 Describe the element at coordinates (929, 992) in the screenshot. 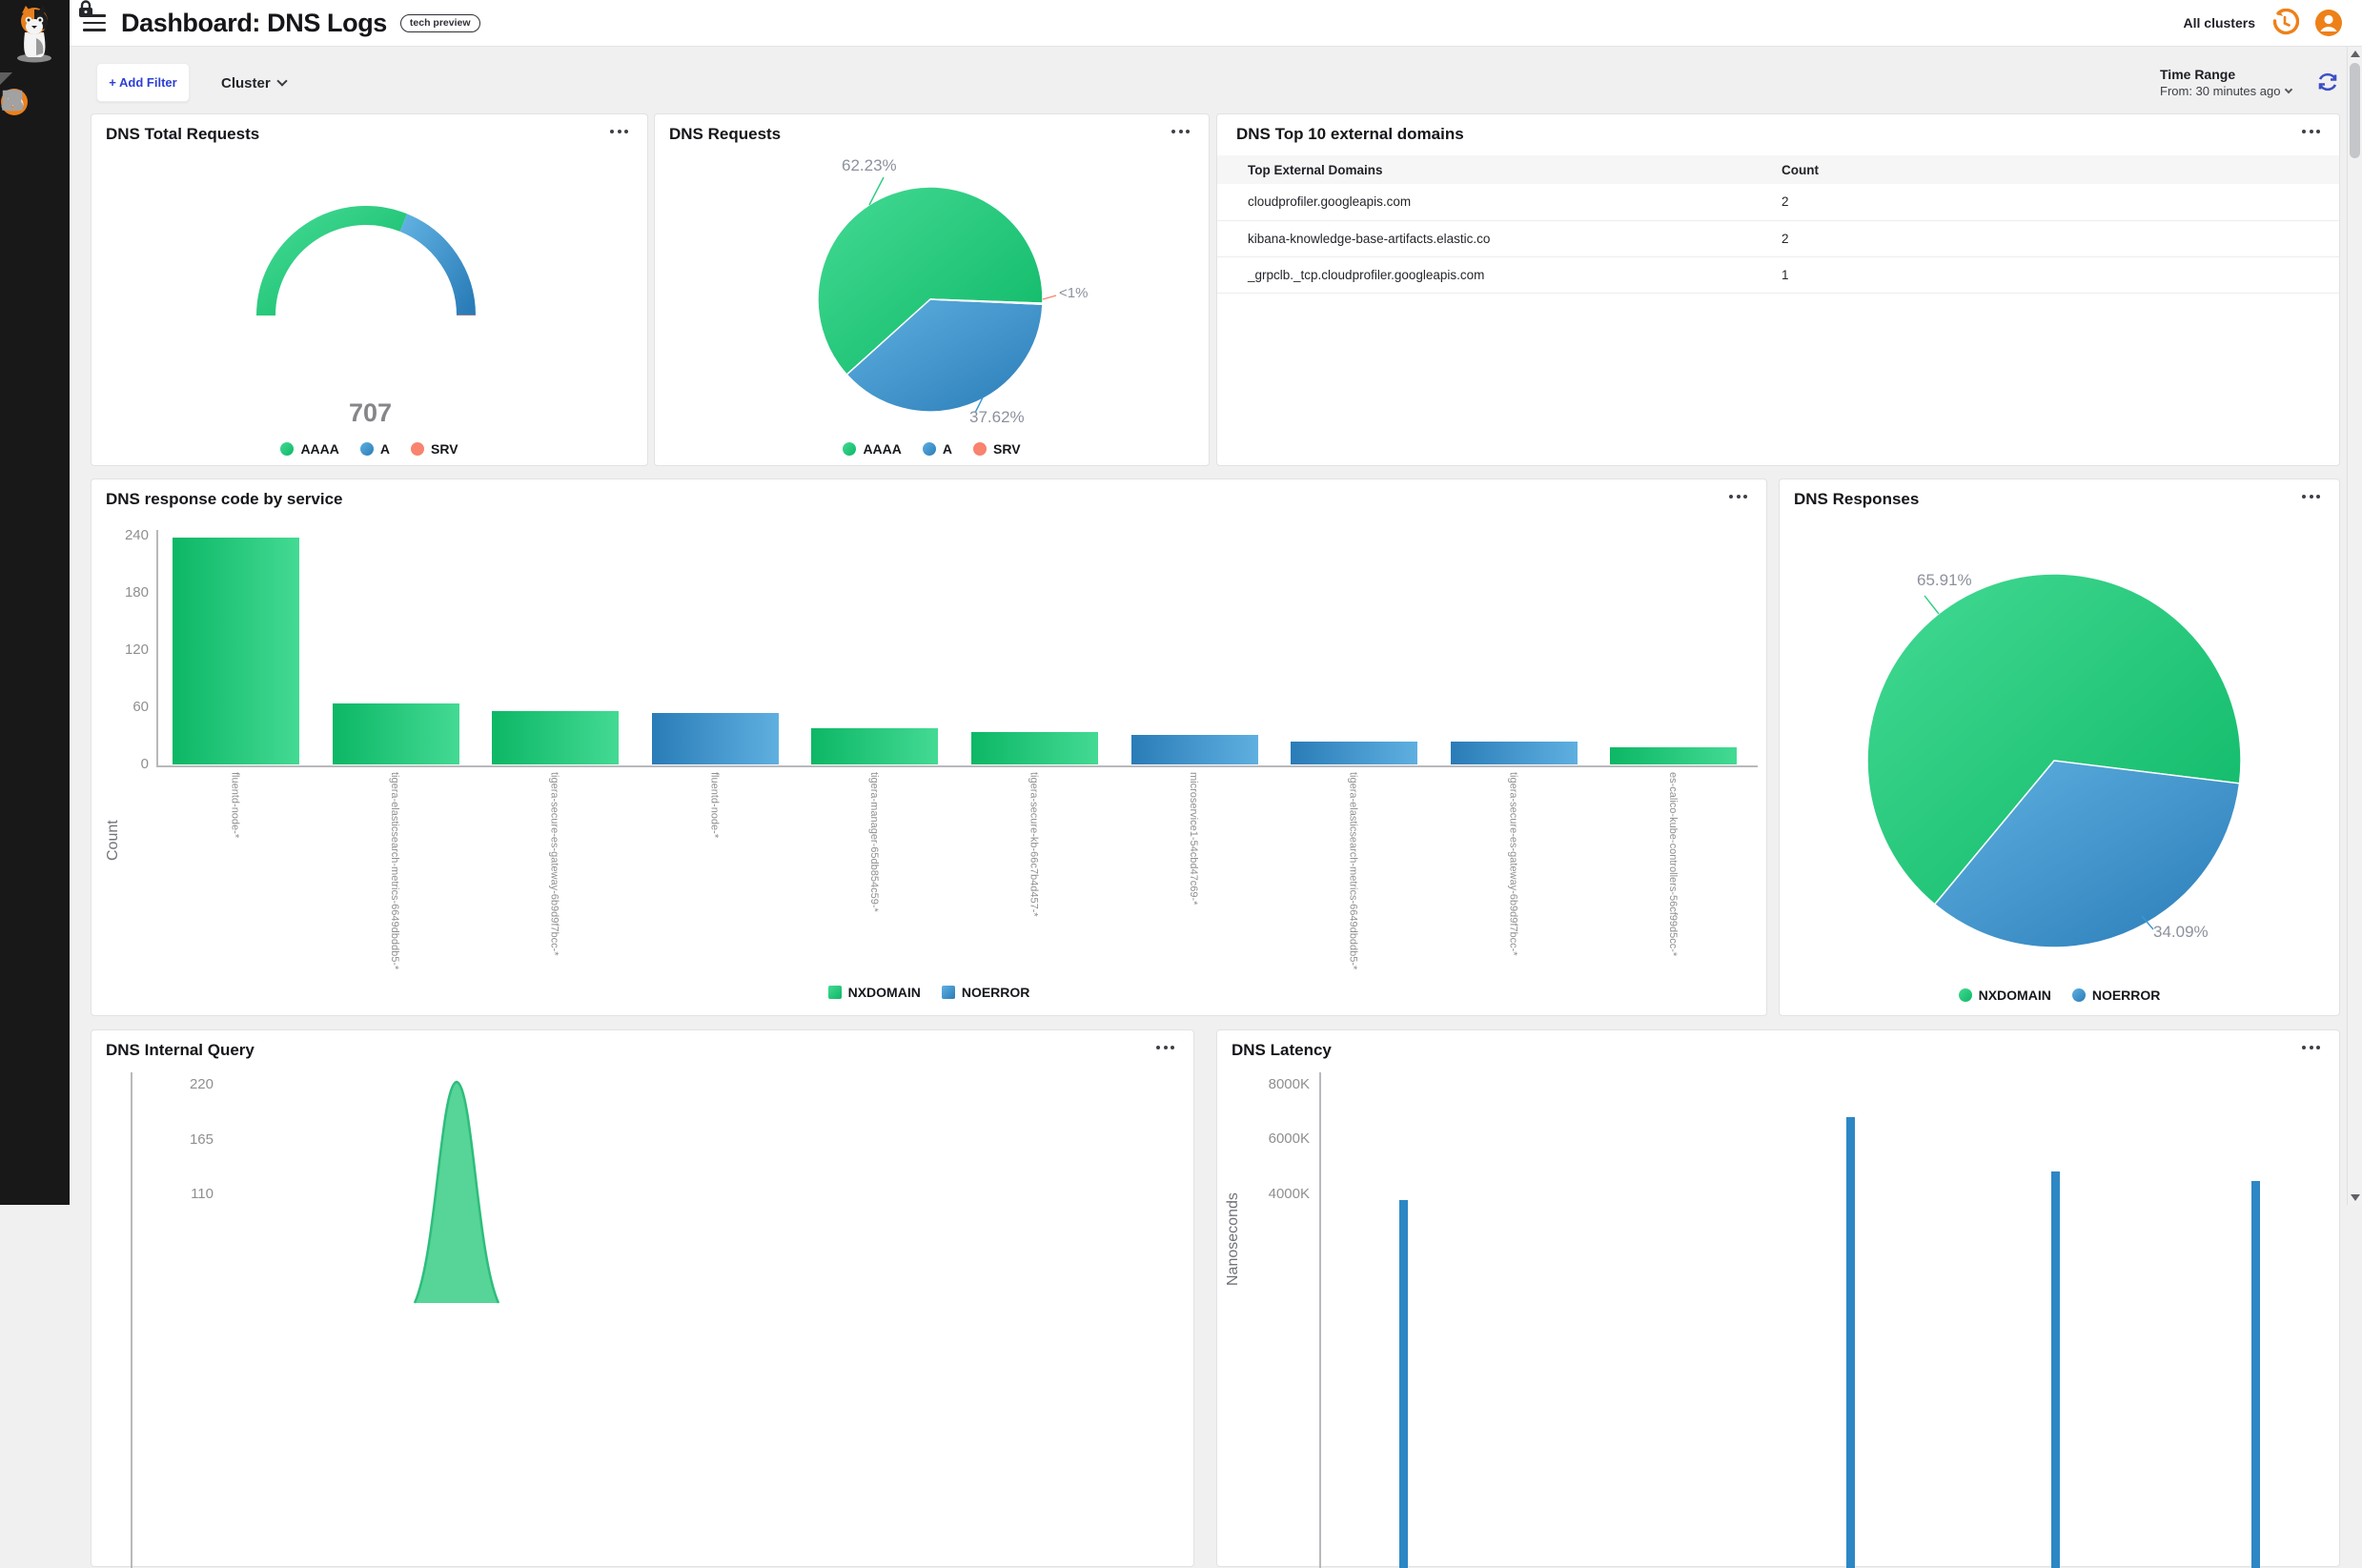

I see `chart-legend: NXDOMAIN NOERROR` at that location.